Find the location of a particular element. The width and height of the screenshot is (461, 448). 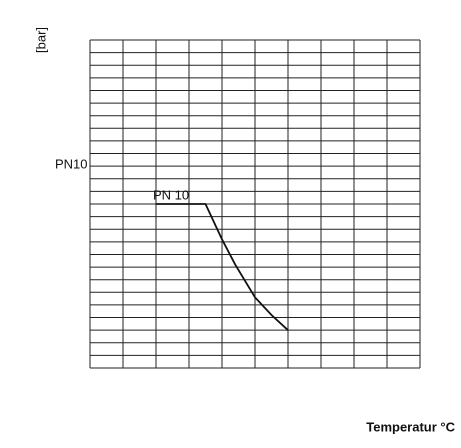

y-axis-label: [bar] is located at coordinates (40, 40).